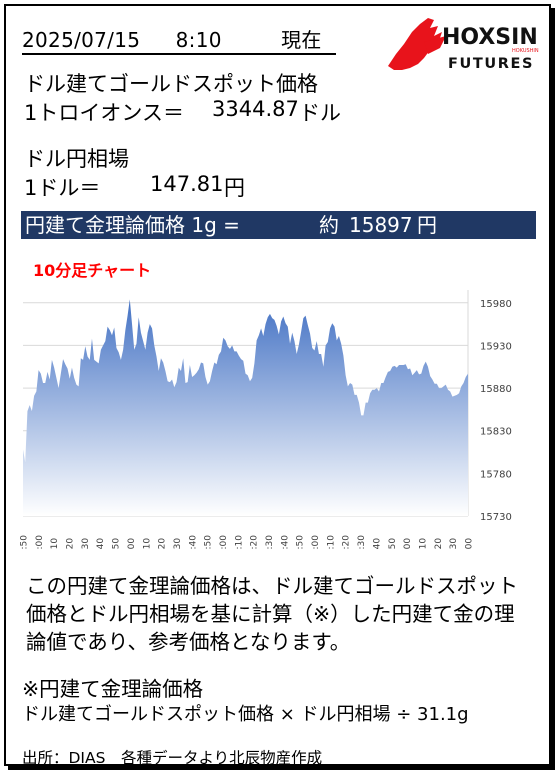 The height and width of the screenshot is (772, 559). Describe the element at coordinates (415, 44) in the screenshot. I see `logo-swoosh-icon` at that location.